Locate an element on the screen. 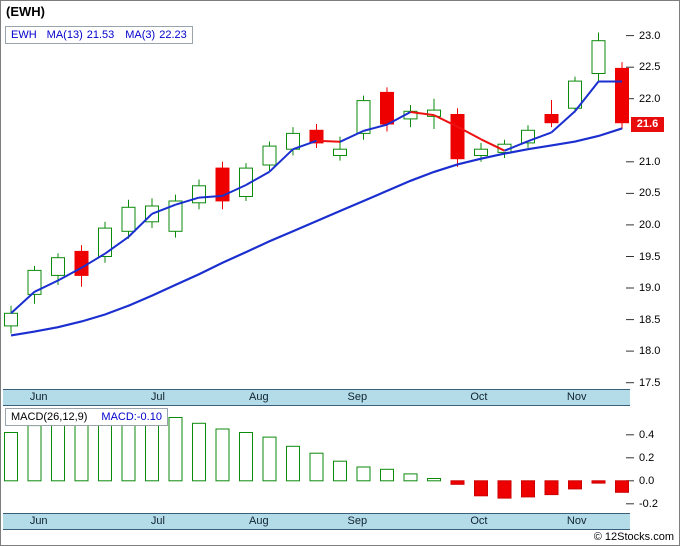 This screenshot has width=680, height=546. legend-ma3-label: MA(3) is located at coordinates (140, 35).